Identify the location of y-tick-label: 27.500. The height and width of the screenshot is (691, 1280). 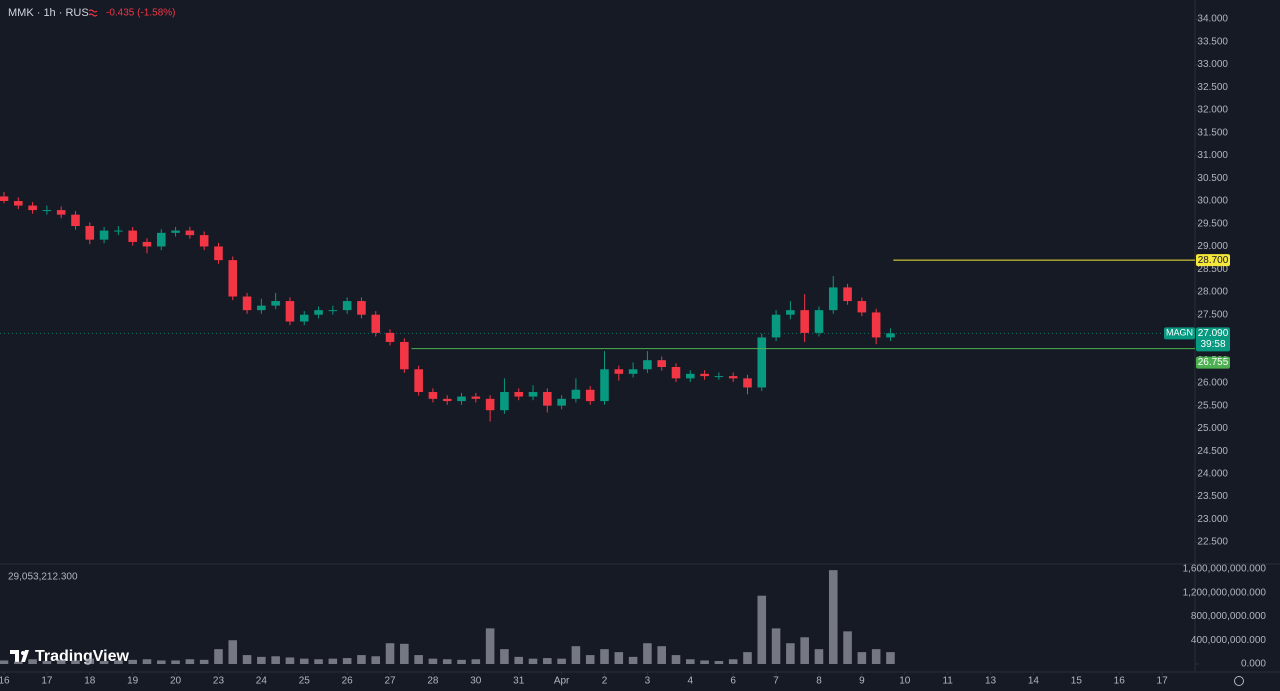
(1212, 314).